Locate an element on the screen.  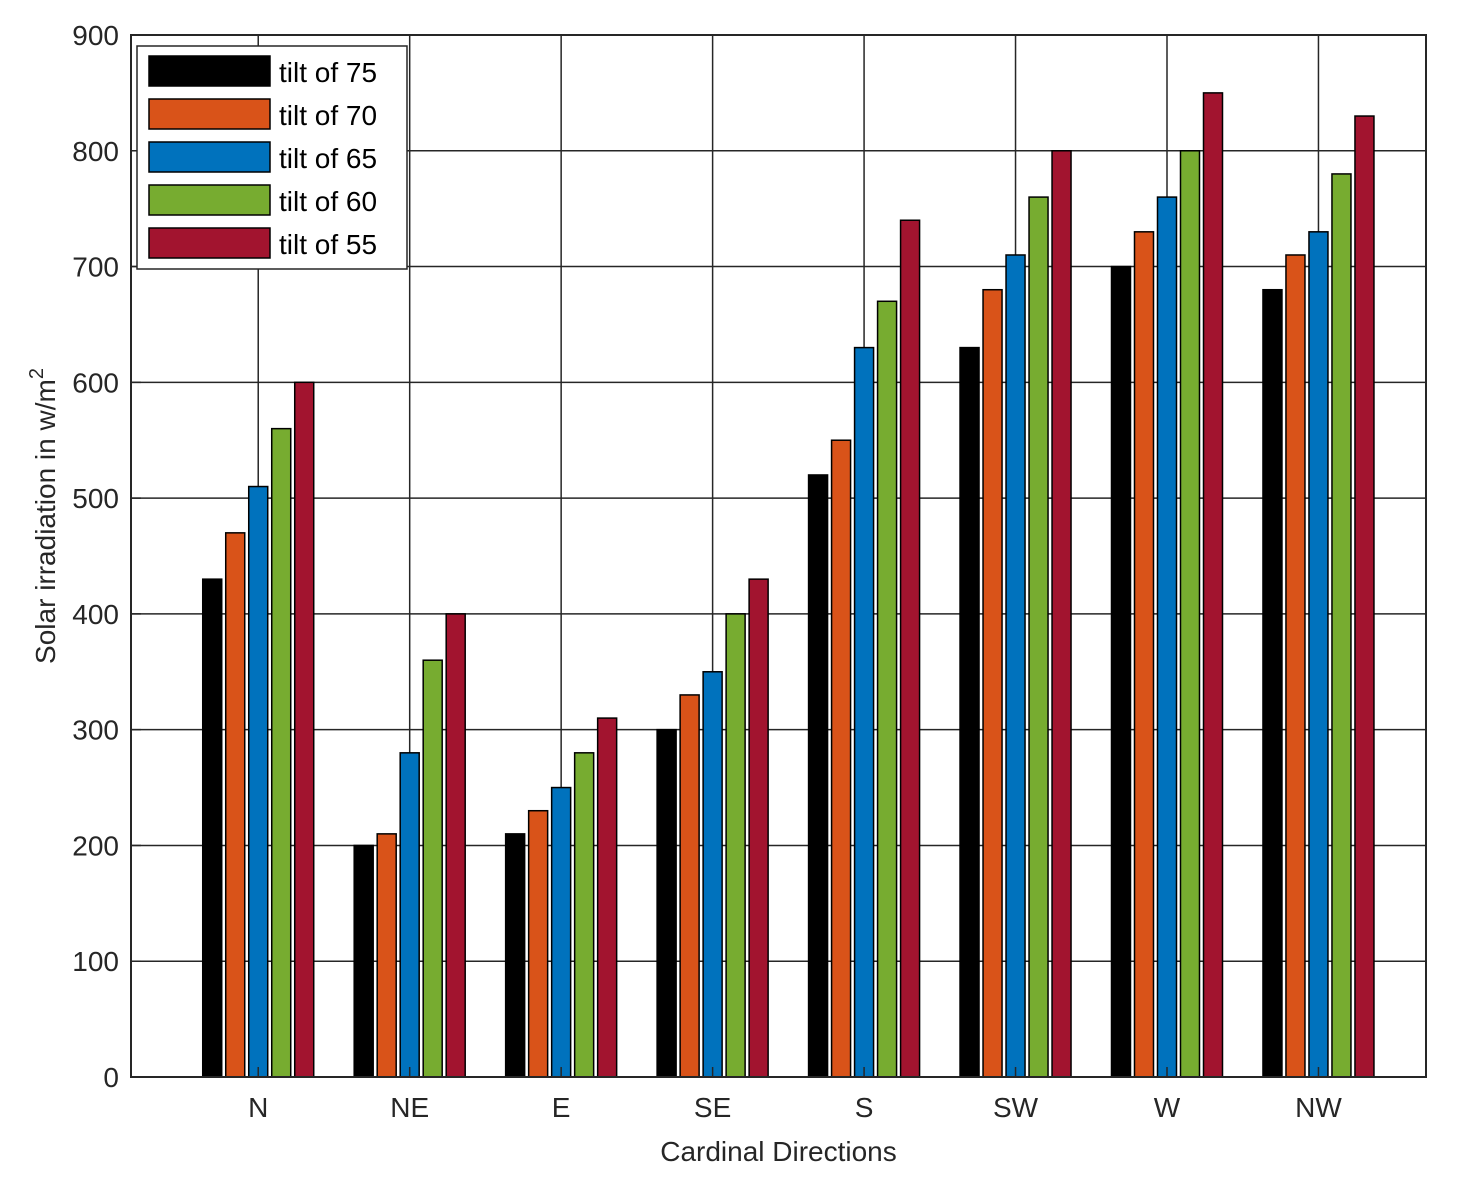
x-tick-label: E is located at coordinates (561, 1107).